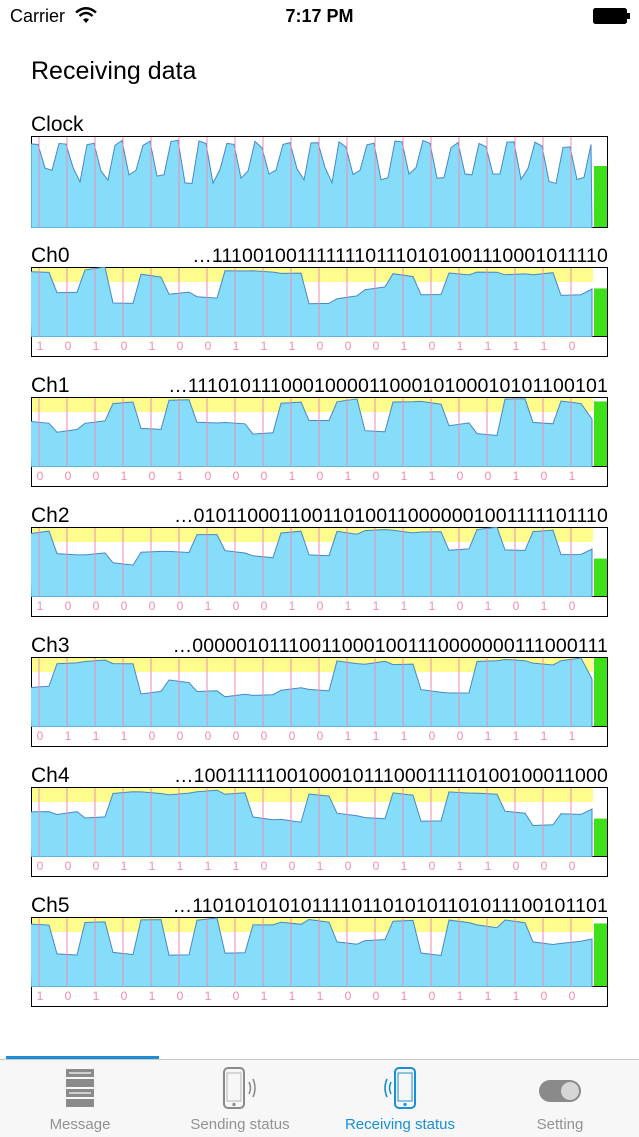 The image size is (639, 1137). Describe the element at coordinates (239, 1088) in the screenshot. I see `phone-sending-icon` at that location.